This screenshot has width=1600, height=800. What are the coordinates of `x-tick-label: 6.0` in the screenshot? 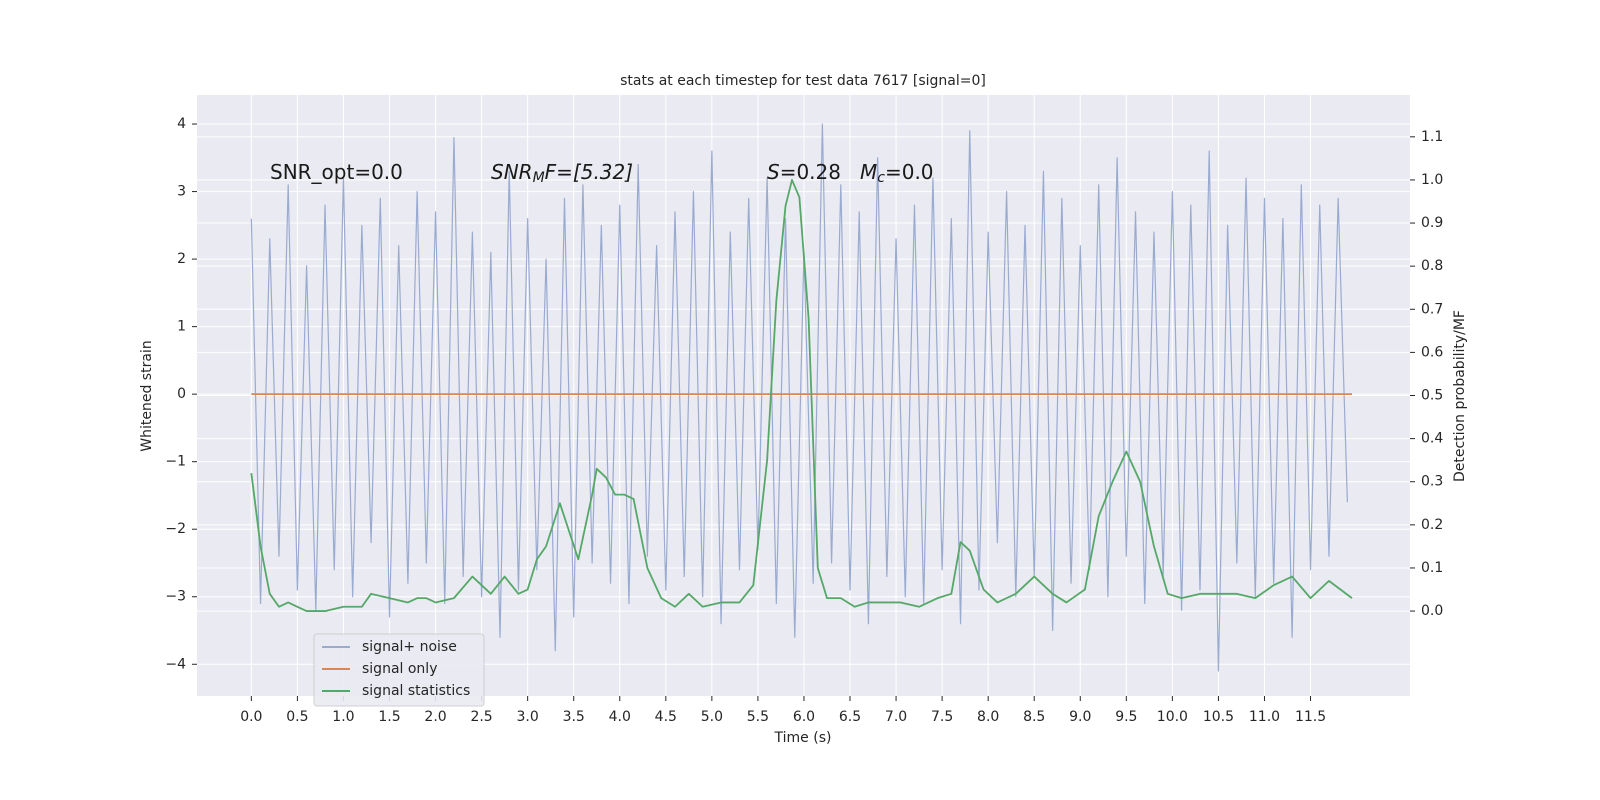 It's located at (804, 717).